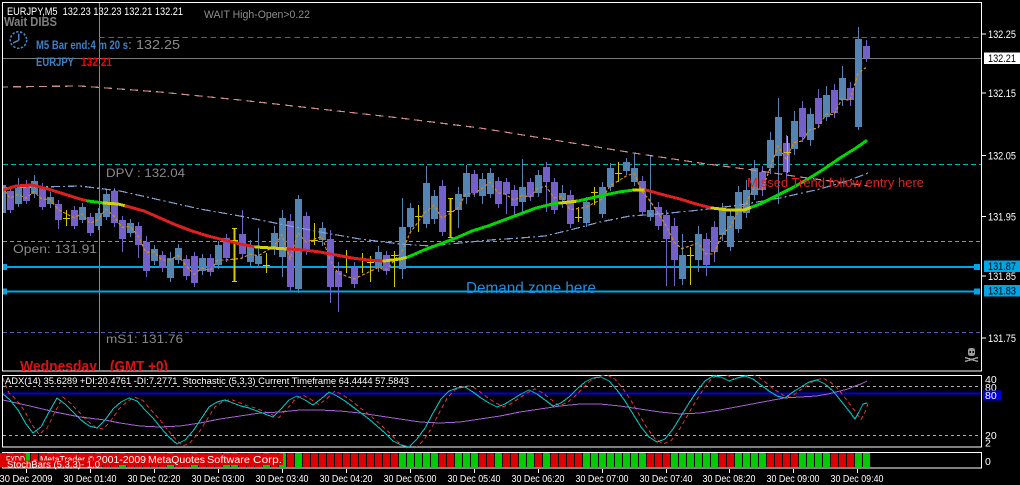 The height and width of the screenshot is (485, 1020). Describe the element at coordinates (218, 479) in the screenshot. I see `svg-text: 30 Dec 03:00` at that location.